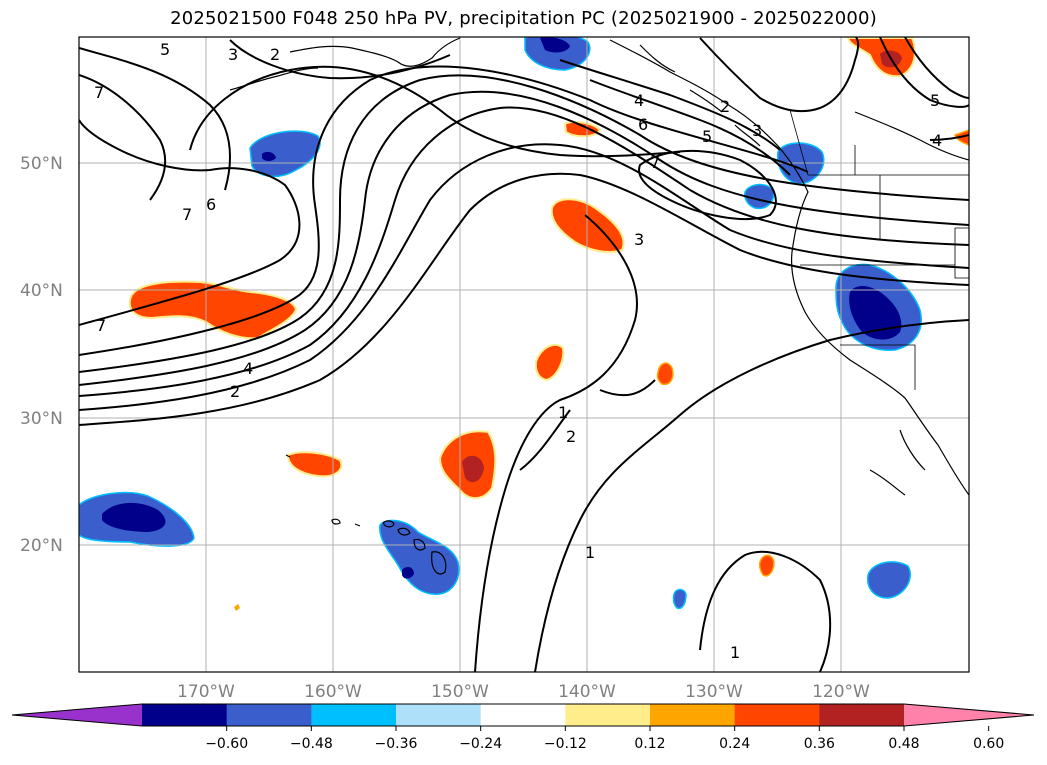 The image size is (1047, 765). What do you see at coordinates (841, 692) in the screenshot?
I see `lon-label: 120°W` at bounding box center [841, 692].